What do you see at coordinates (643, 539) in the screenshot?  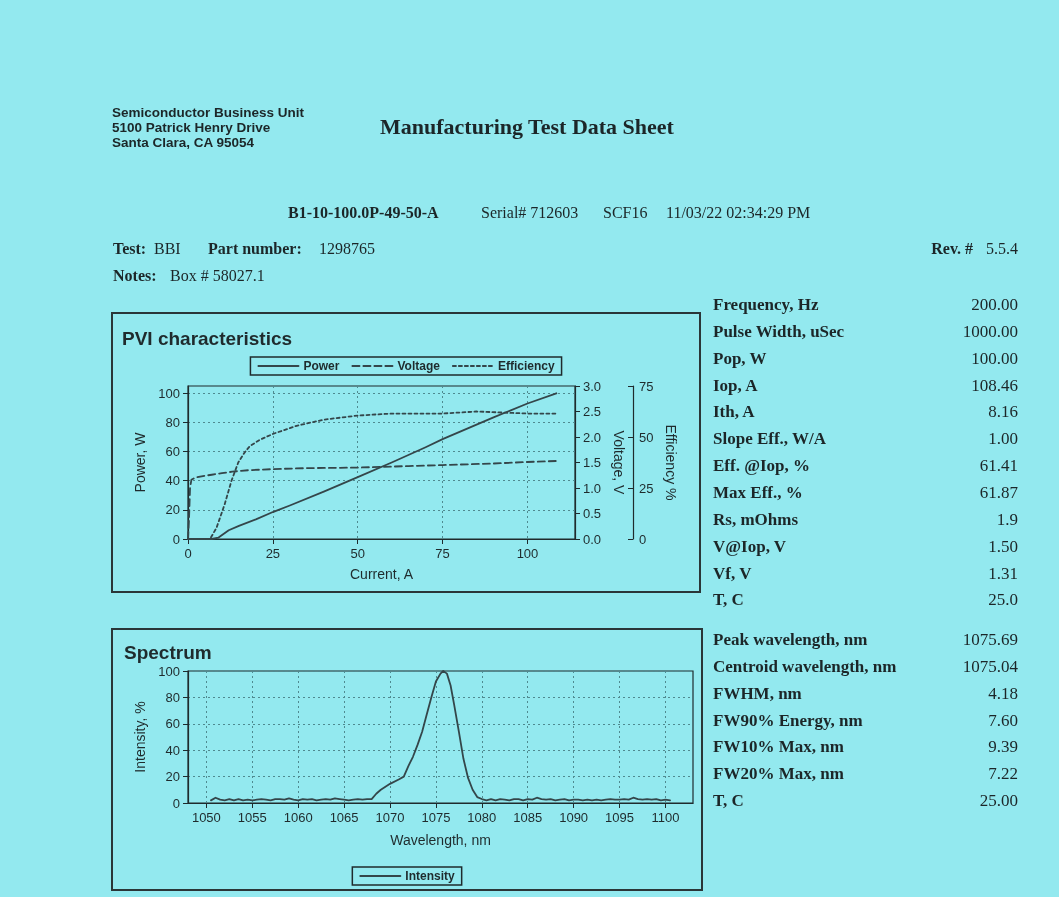 I see `y3-tick-label: 0` at bounding box center [643, 539].